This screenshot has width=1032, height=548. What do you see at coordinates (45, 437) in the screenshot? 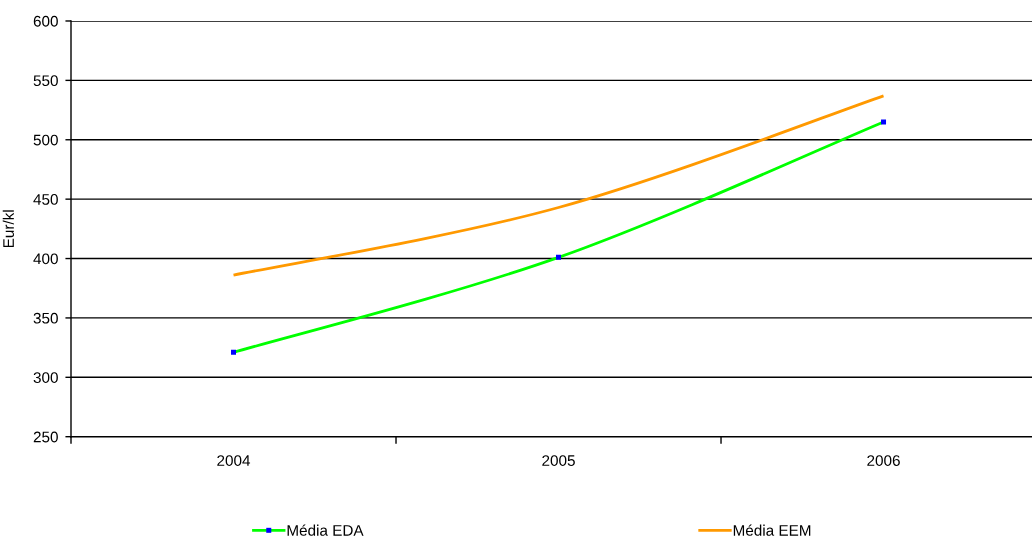
I see `y-tick-label: 250` at bounding box center [45, 437].